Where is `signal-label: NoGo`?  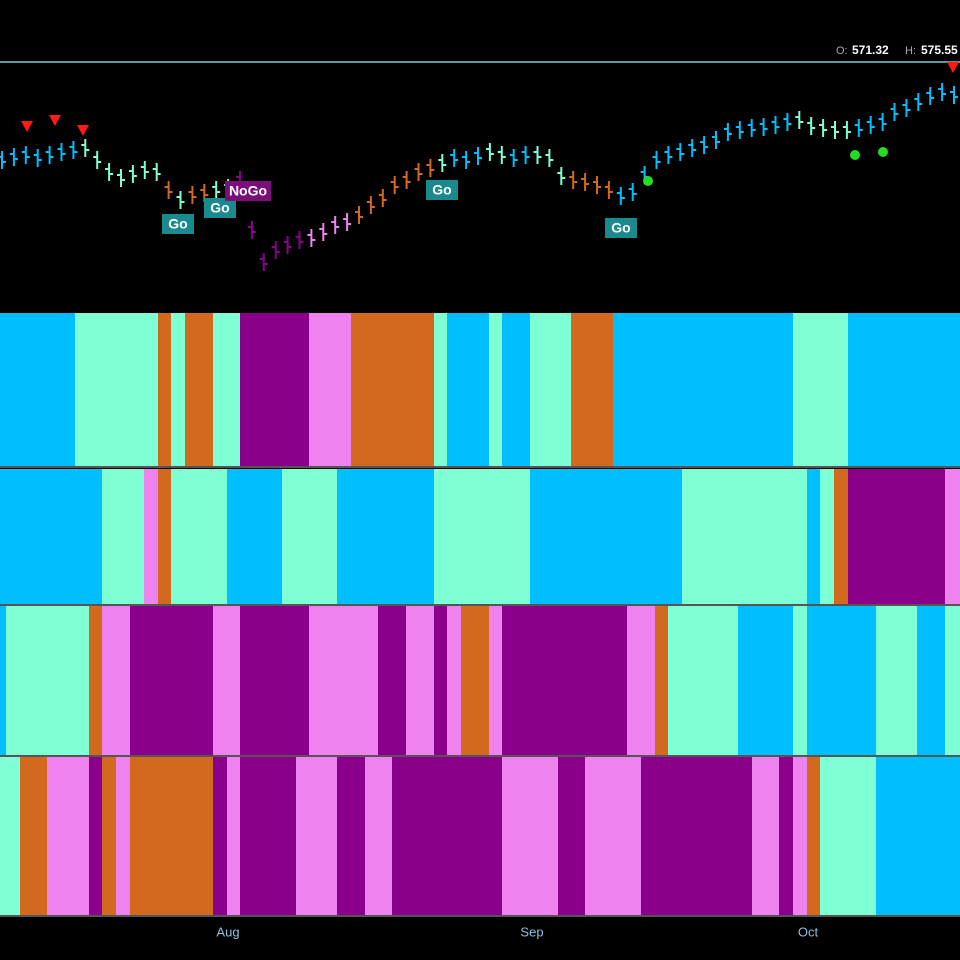 signal-label: NoGo is located at coordinates (248, 191).